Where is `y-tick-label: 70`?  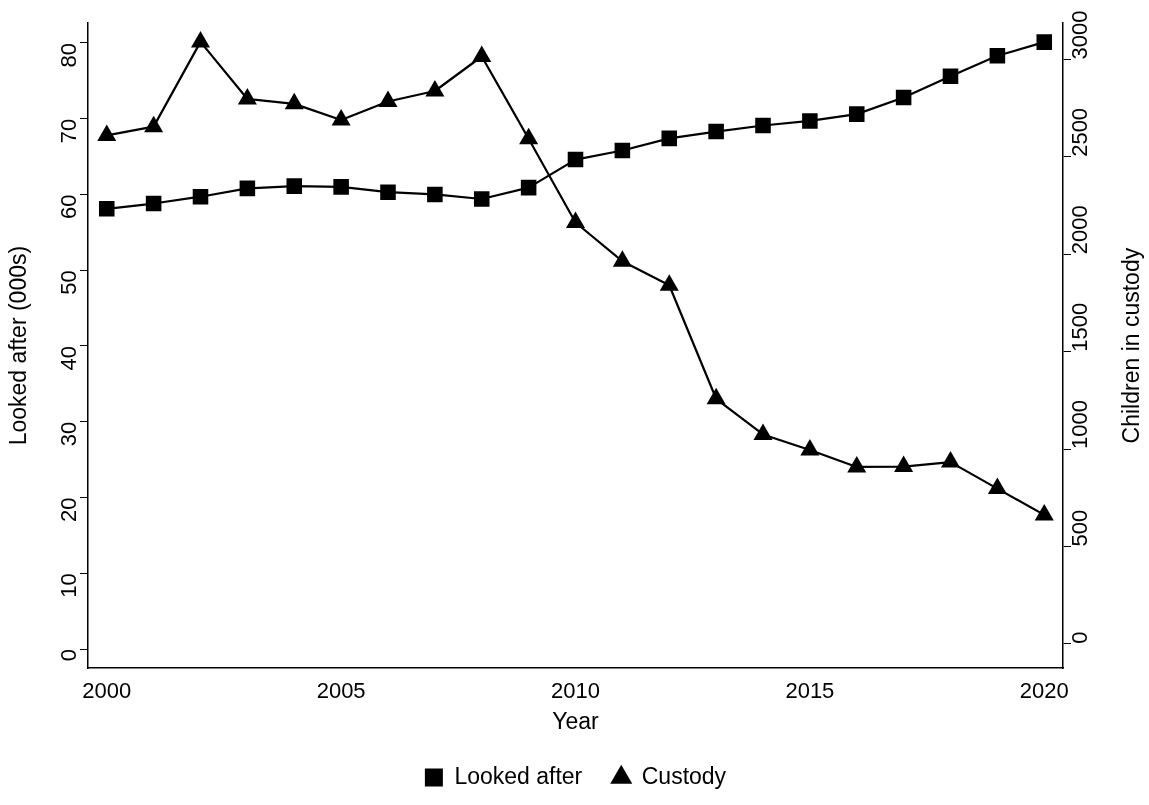 y-tick-label: 70 is located at coordinates (69, 131).